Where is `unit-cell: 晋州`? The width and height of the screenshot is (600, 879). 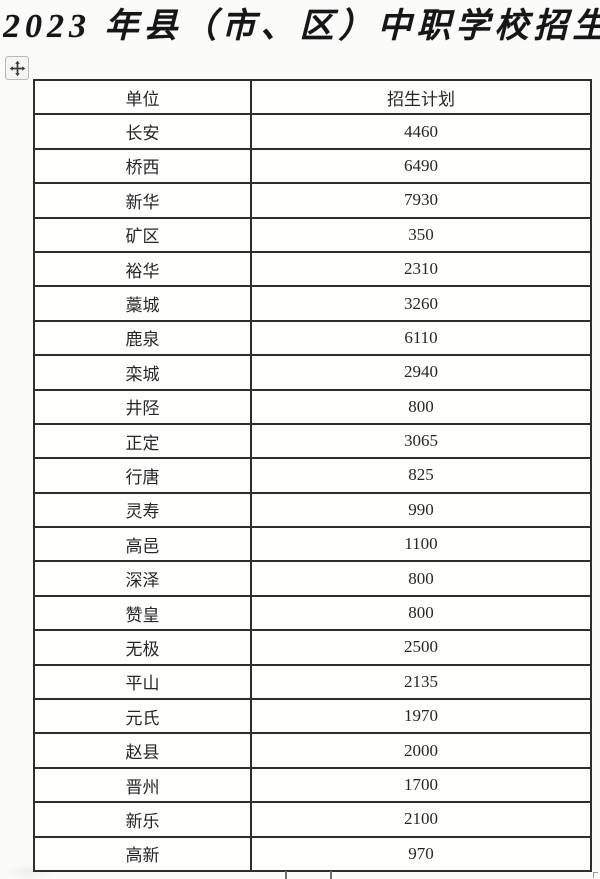 unit-cell: 晋州 is located at coordinates (142, 785).